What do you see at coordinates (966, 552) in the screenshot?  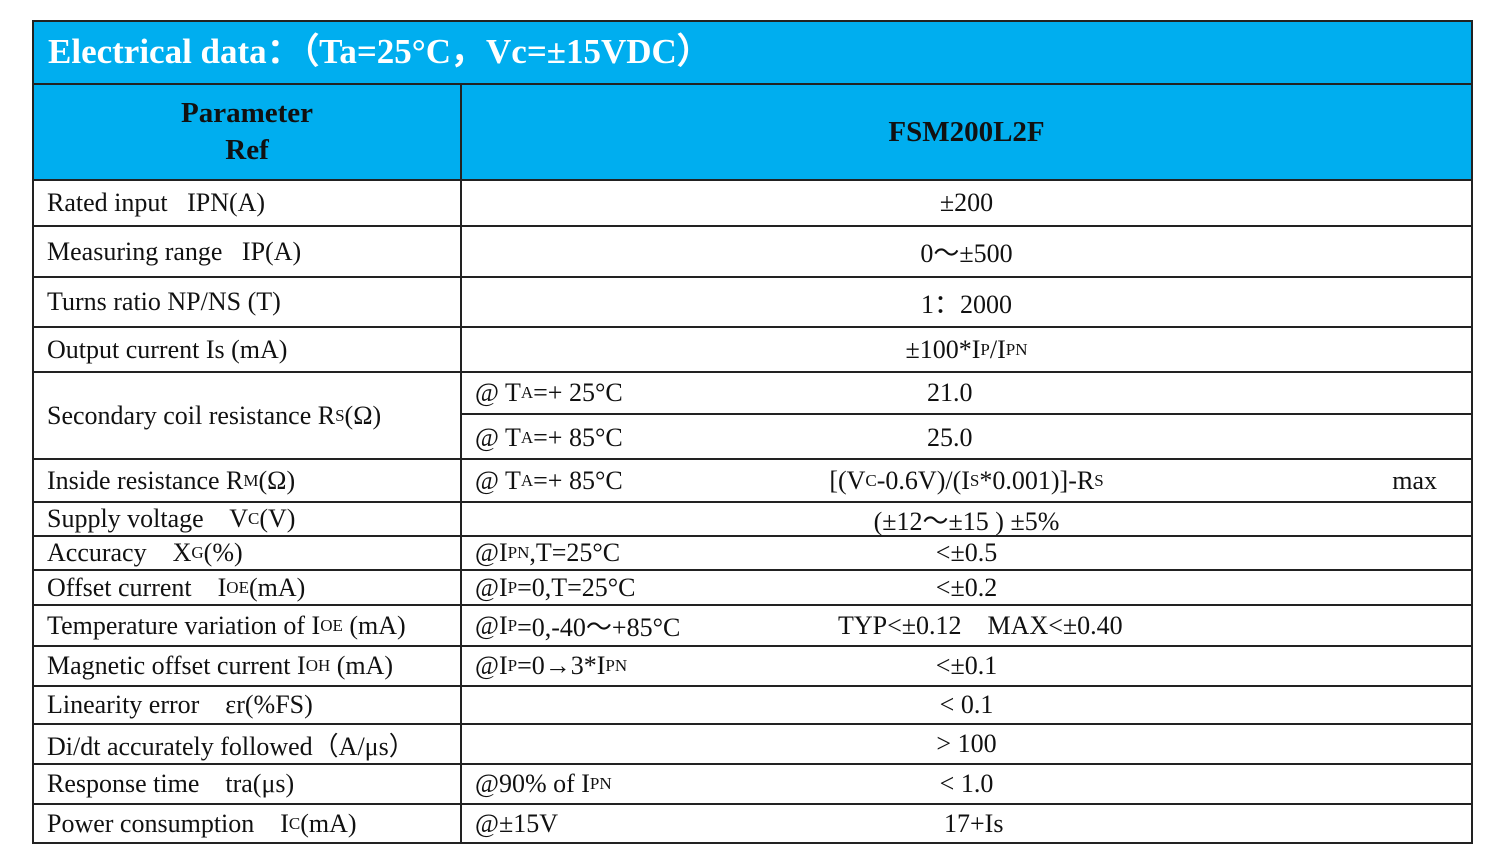 I see `value-accuracy: <±0.5` at bounding box center [966, 552].